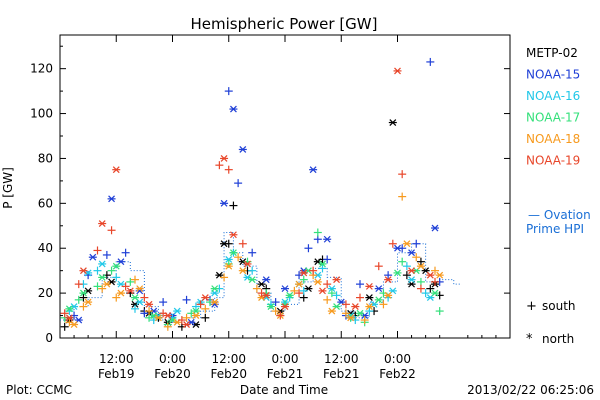  I want to click on x-axis-label: Date and Time, so click(284, 390).